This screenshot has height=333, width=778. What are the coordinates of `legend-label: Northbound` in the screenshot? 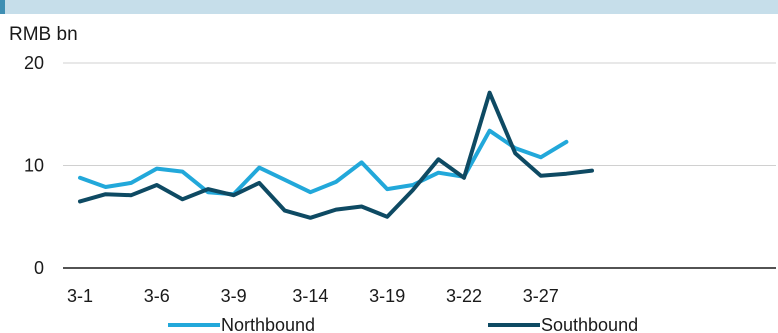 It's located at (268, 324).